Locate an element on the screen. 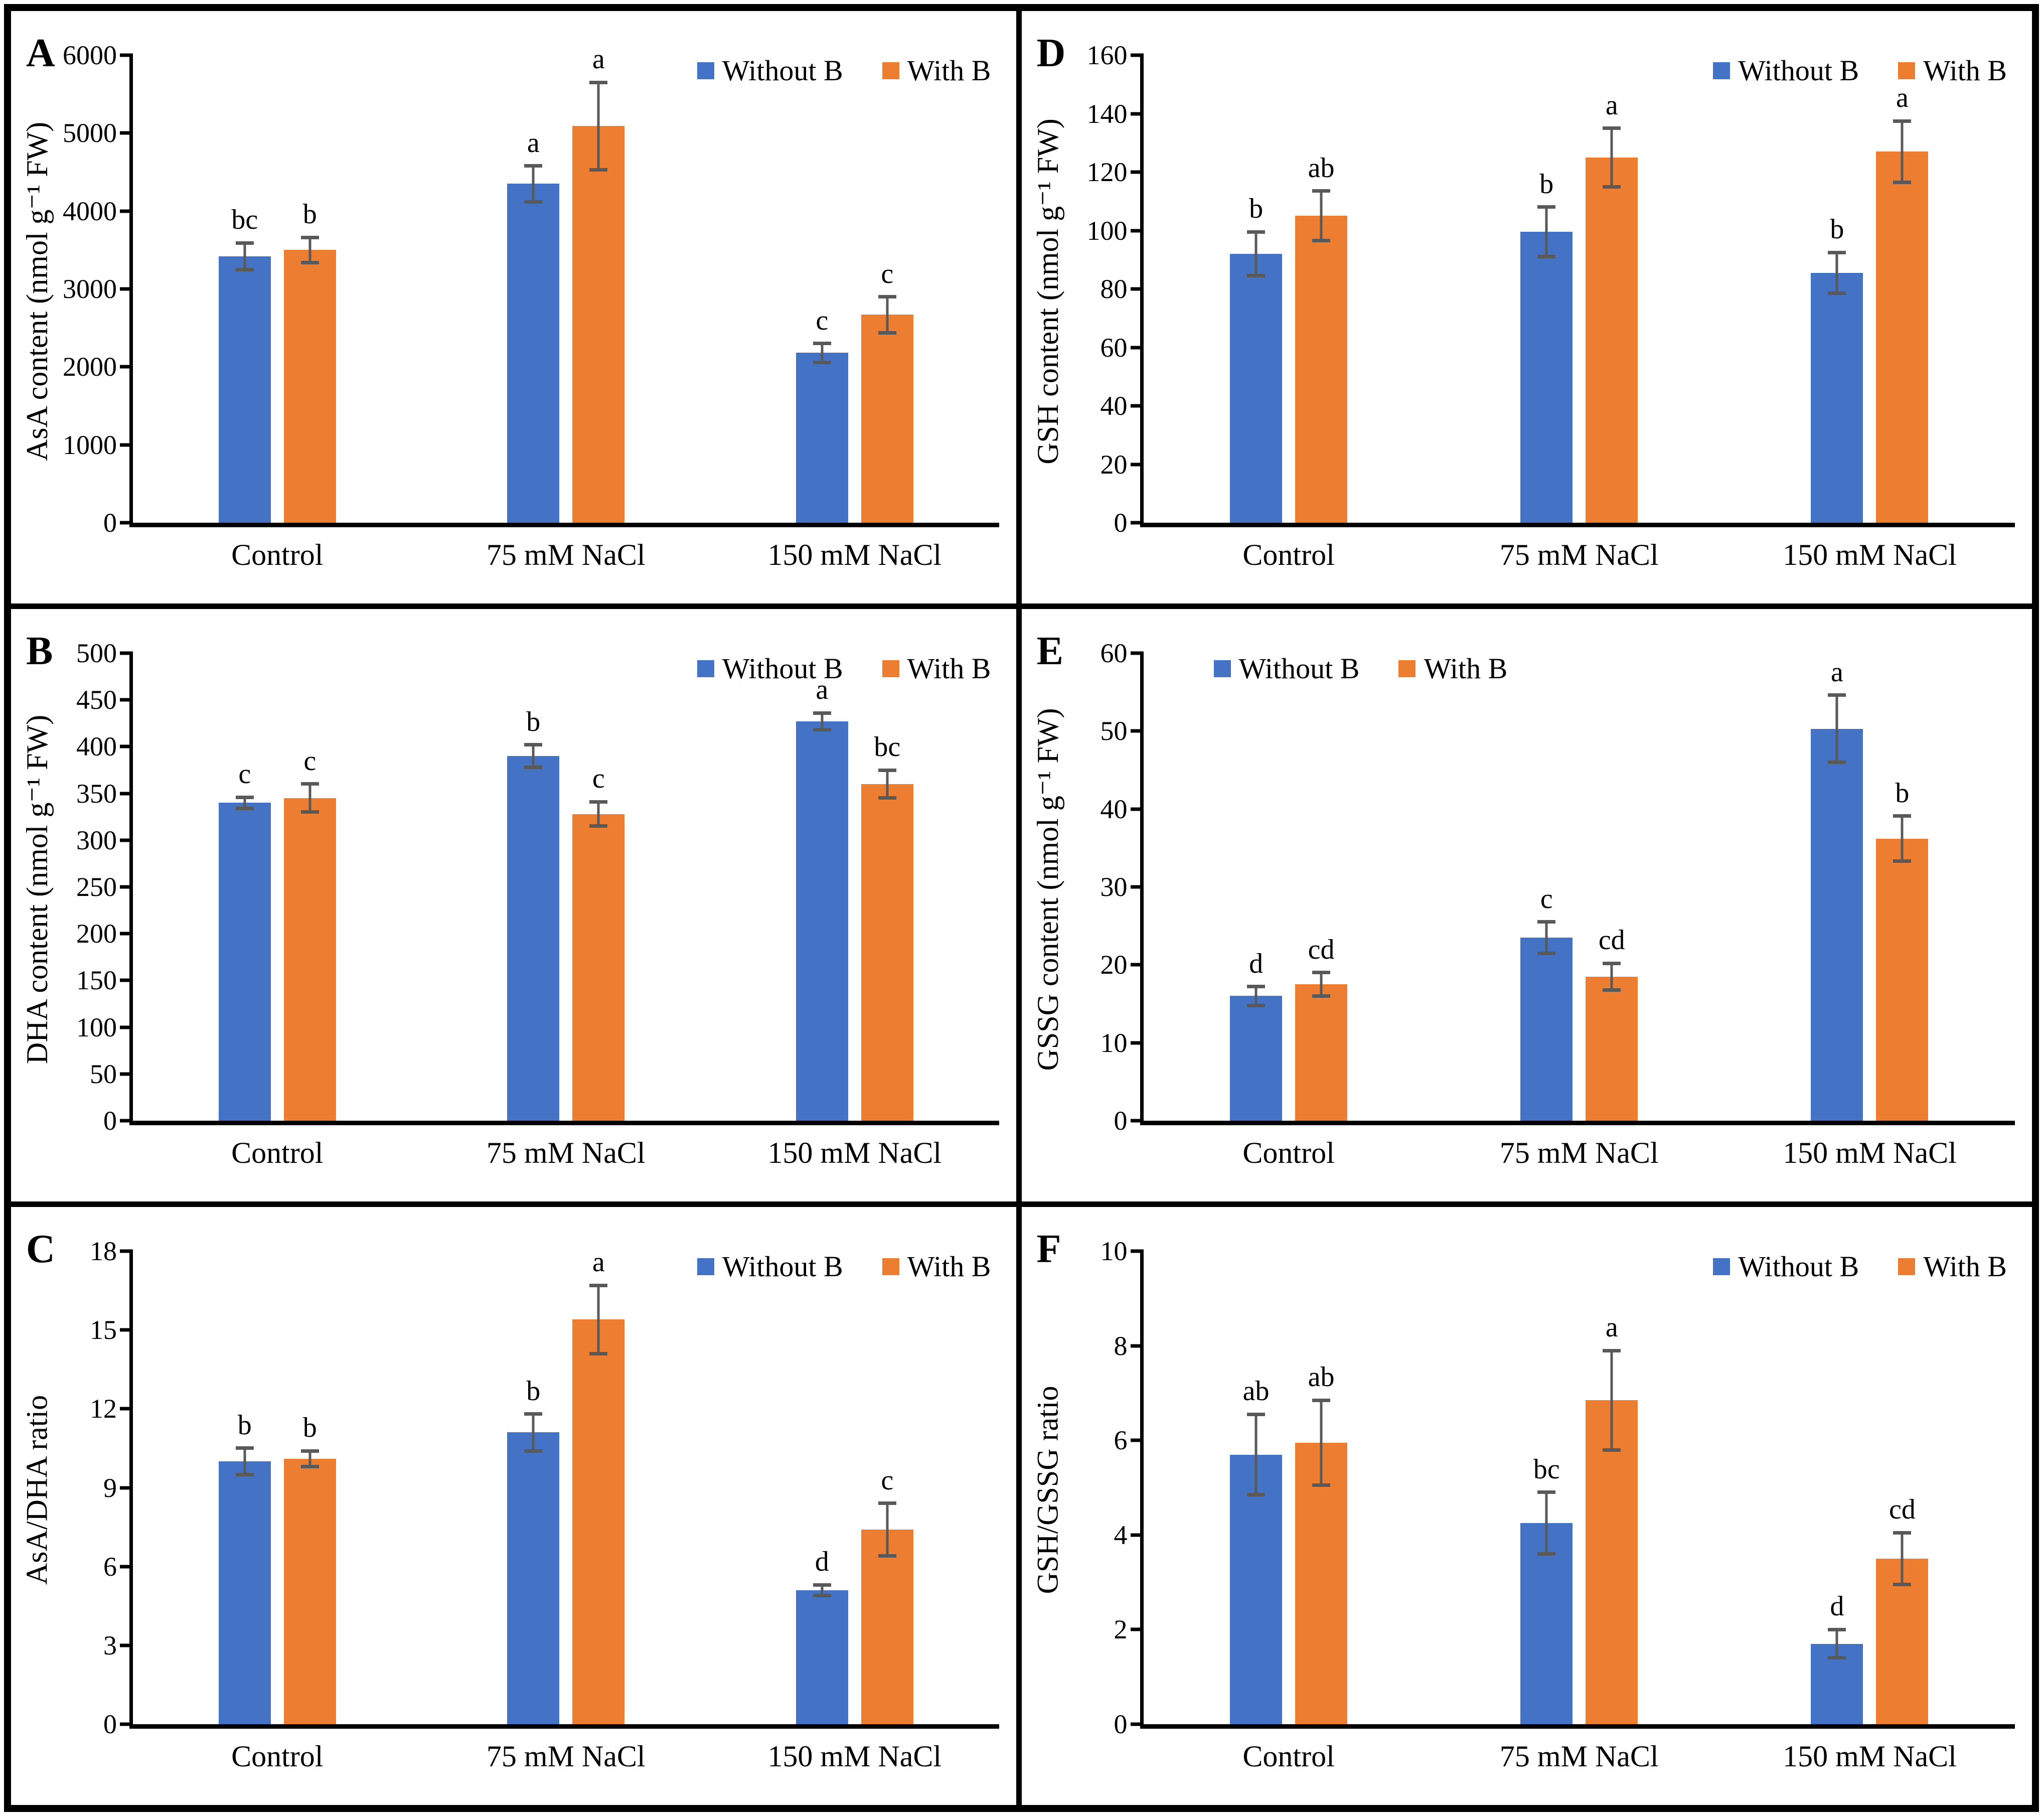  legend: Without B With B is located at coordinates (1360, 668).